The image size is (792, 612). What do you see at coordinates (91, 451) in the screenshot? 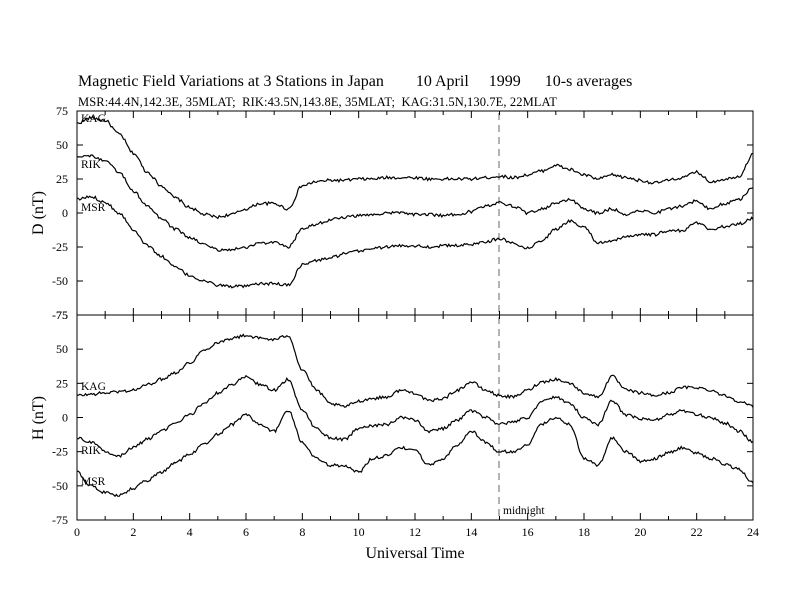
I see `h-label-rik: RIK` at bounding box center [91, 451].